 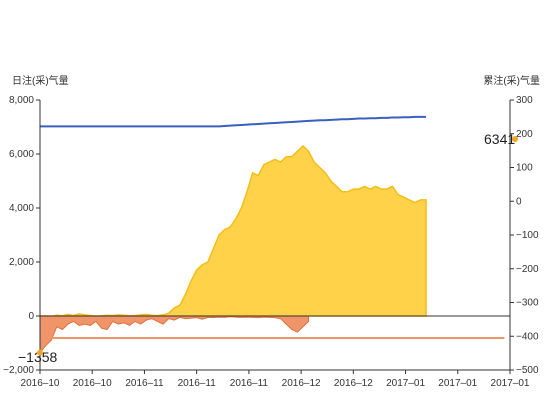 I want to click on y-left-ticks: 8,000 6,000 4,000 2,000 0 −2,000, so click(x=21, y=235).